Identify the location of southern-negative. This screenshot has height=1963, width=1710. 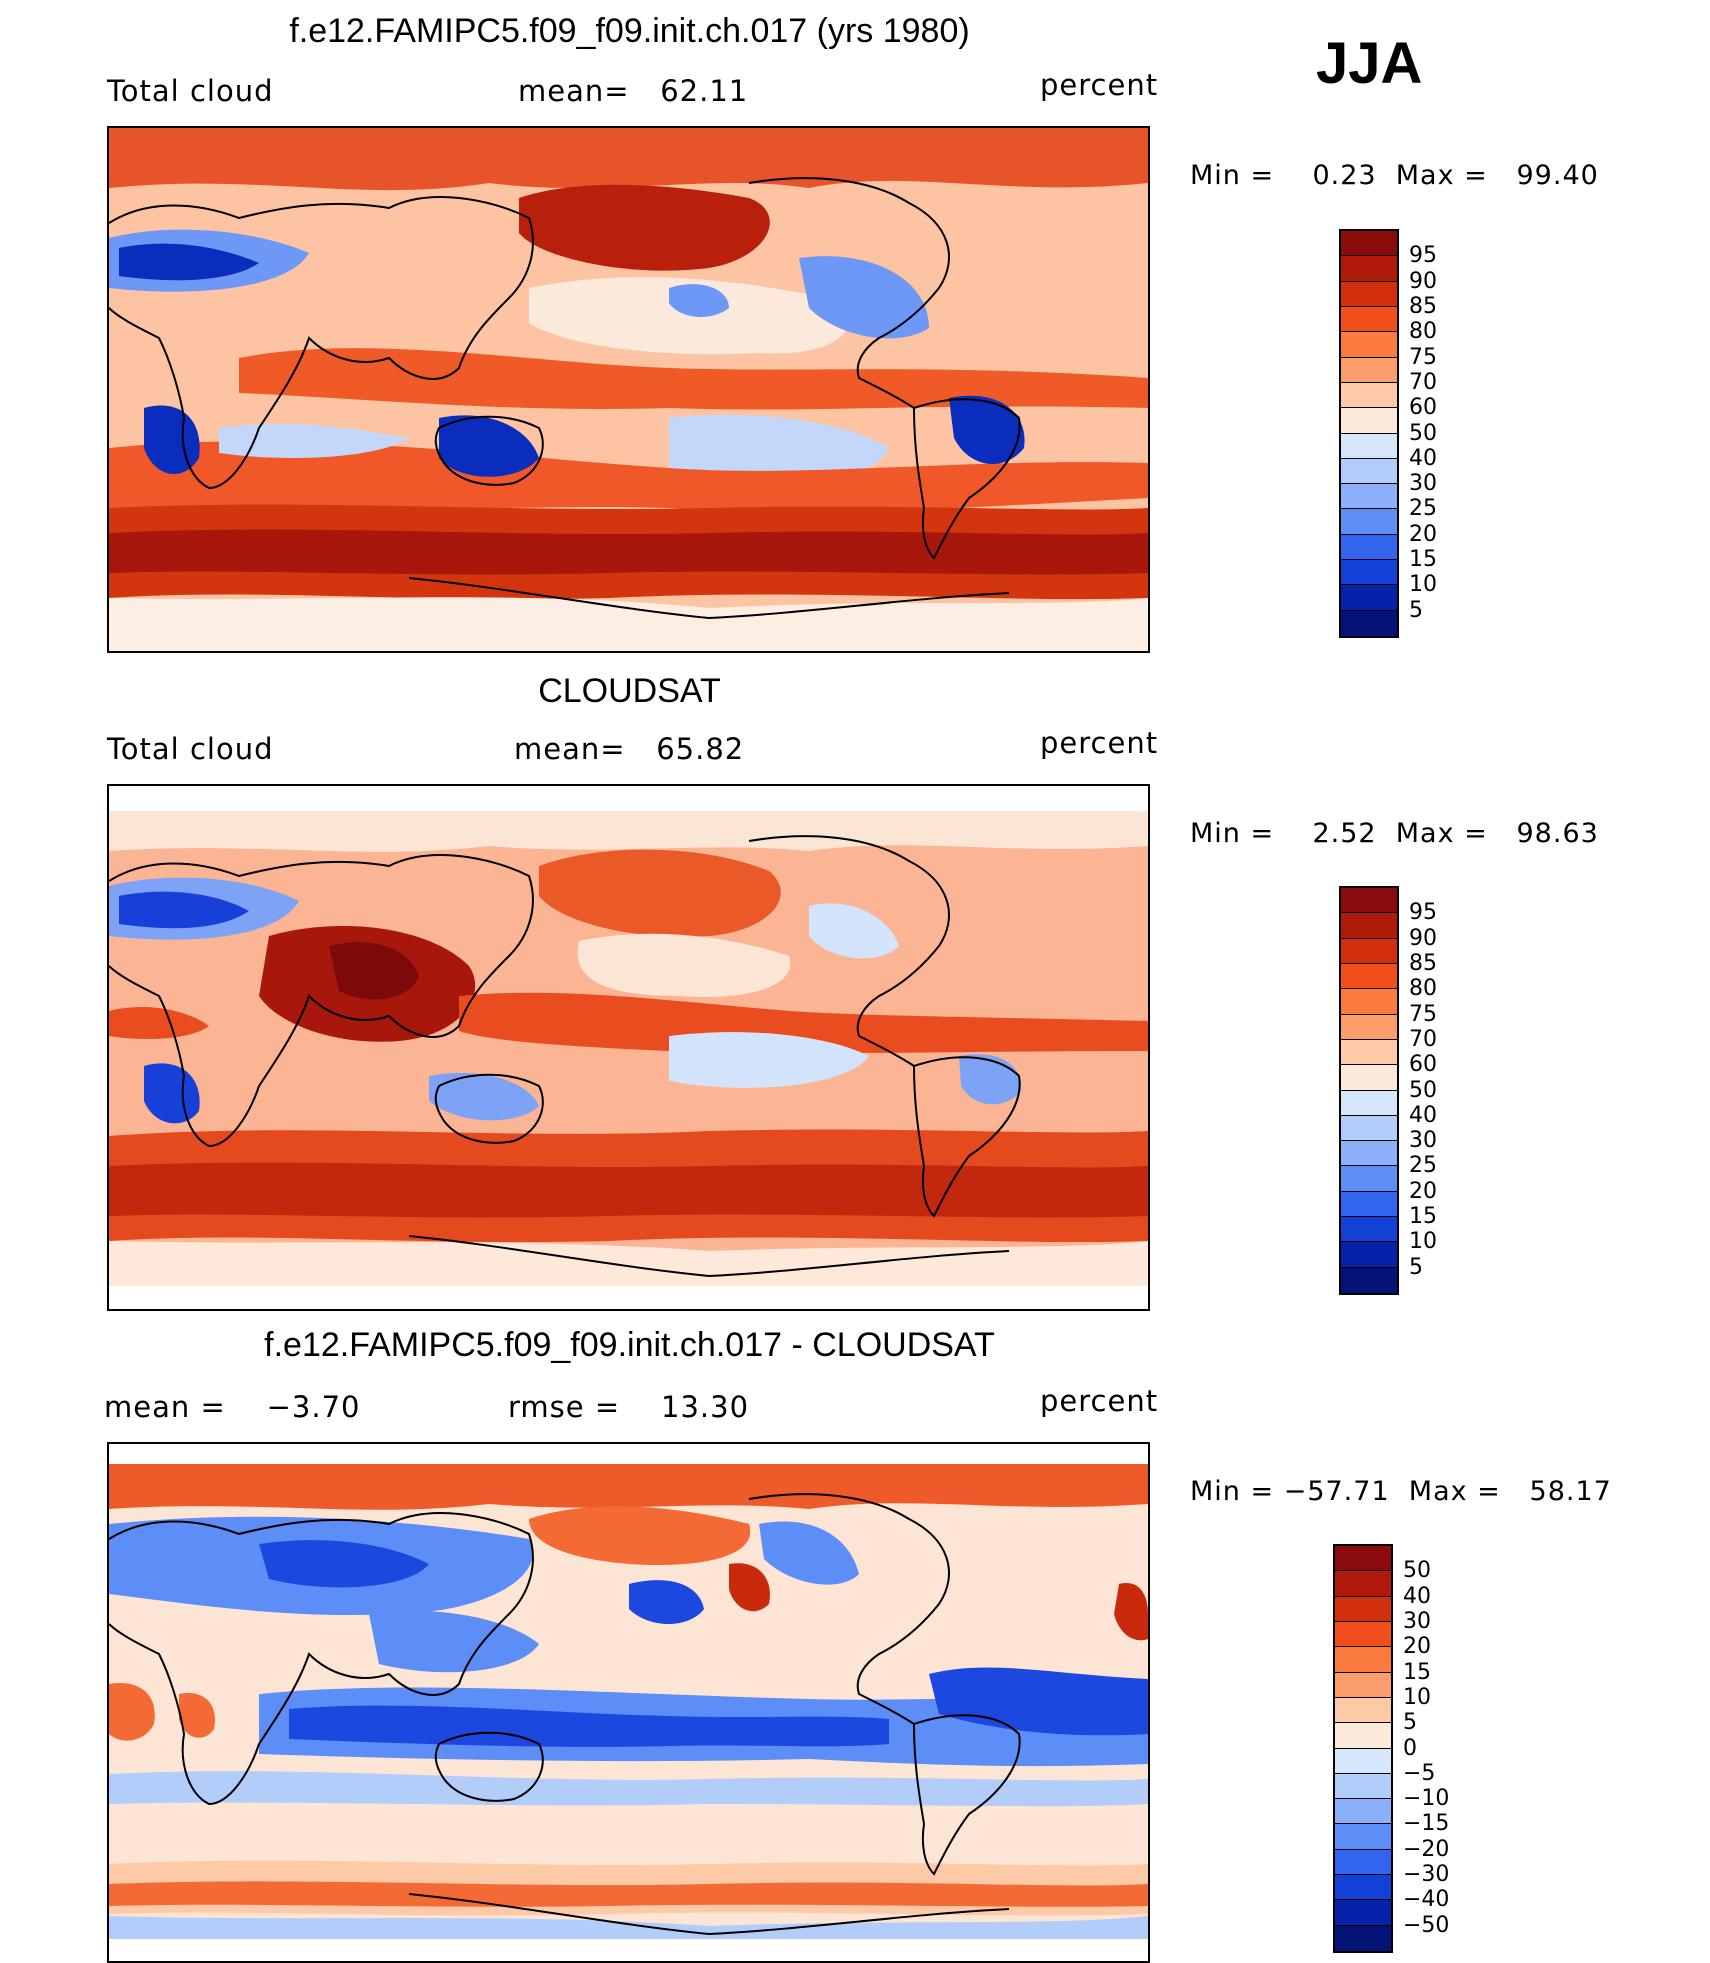
(628, 1789).